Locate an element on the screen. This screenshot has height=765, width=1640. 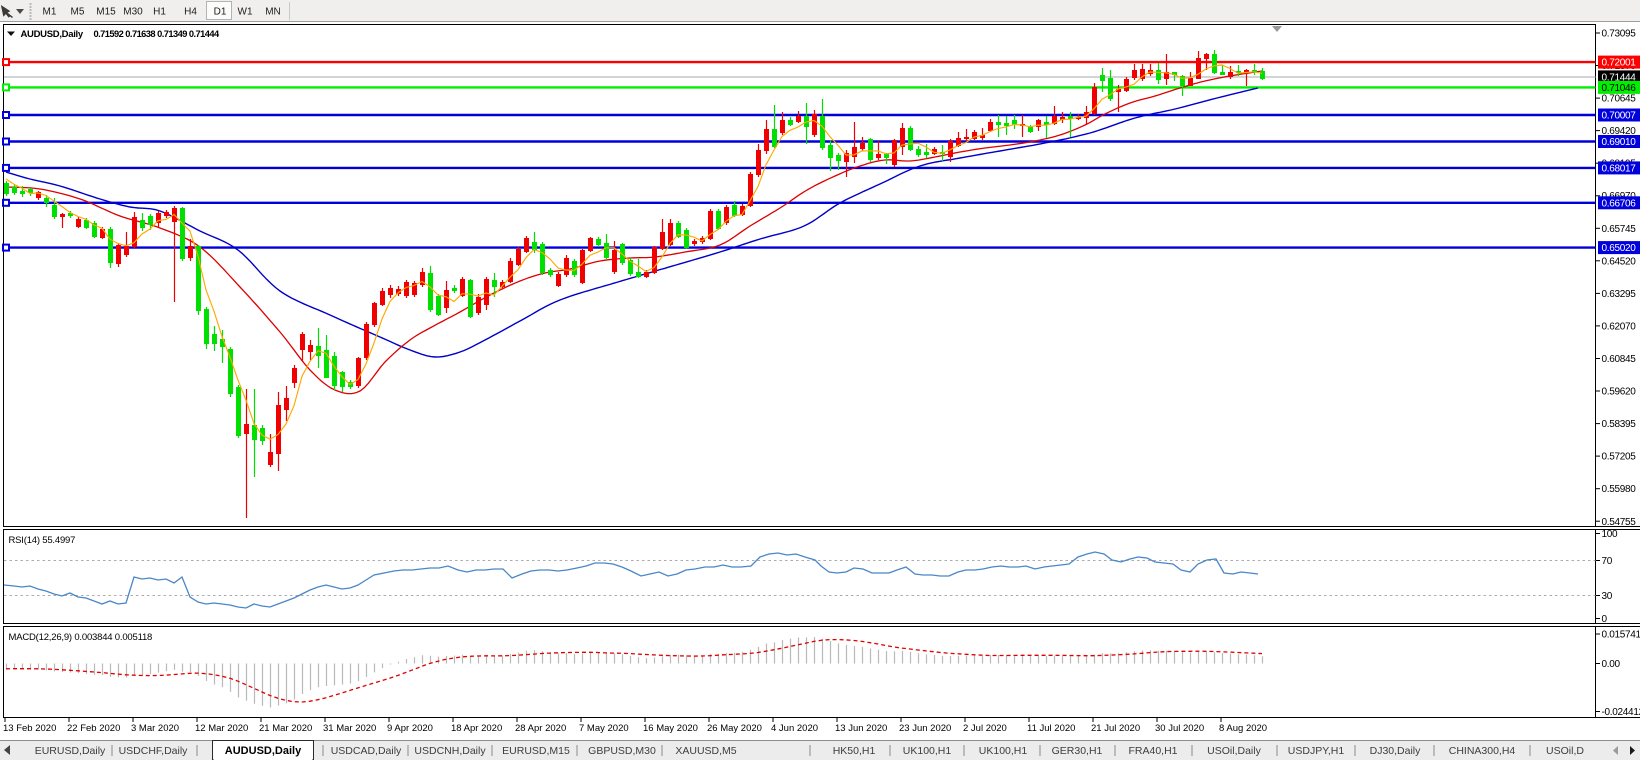
svg-text: 30 is located at coordinates (1607, 596).